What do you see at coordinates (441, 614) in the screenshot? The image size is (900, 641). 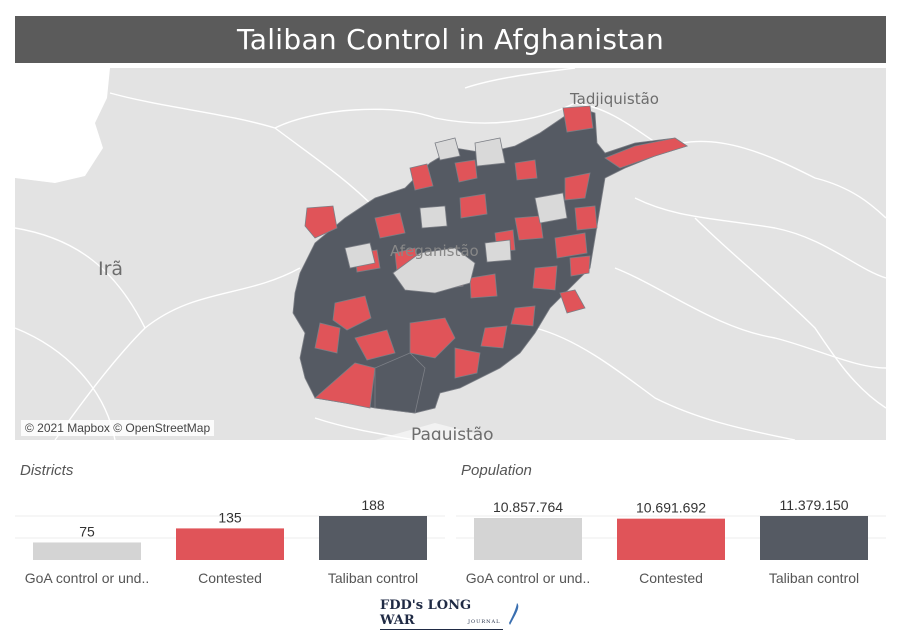 I see `logo-text: FDD's LONG WAR` at bounding box center [441, 614].